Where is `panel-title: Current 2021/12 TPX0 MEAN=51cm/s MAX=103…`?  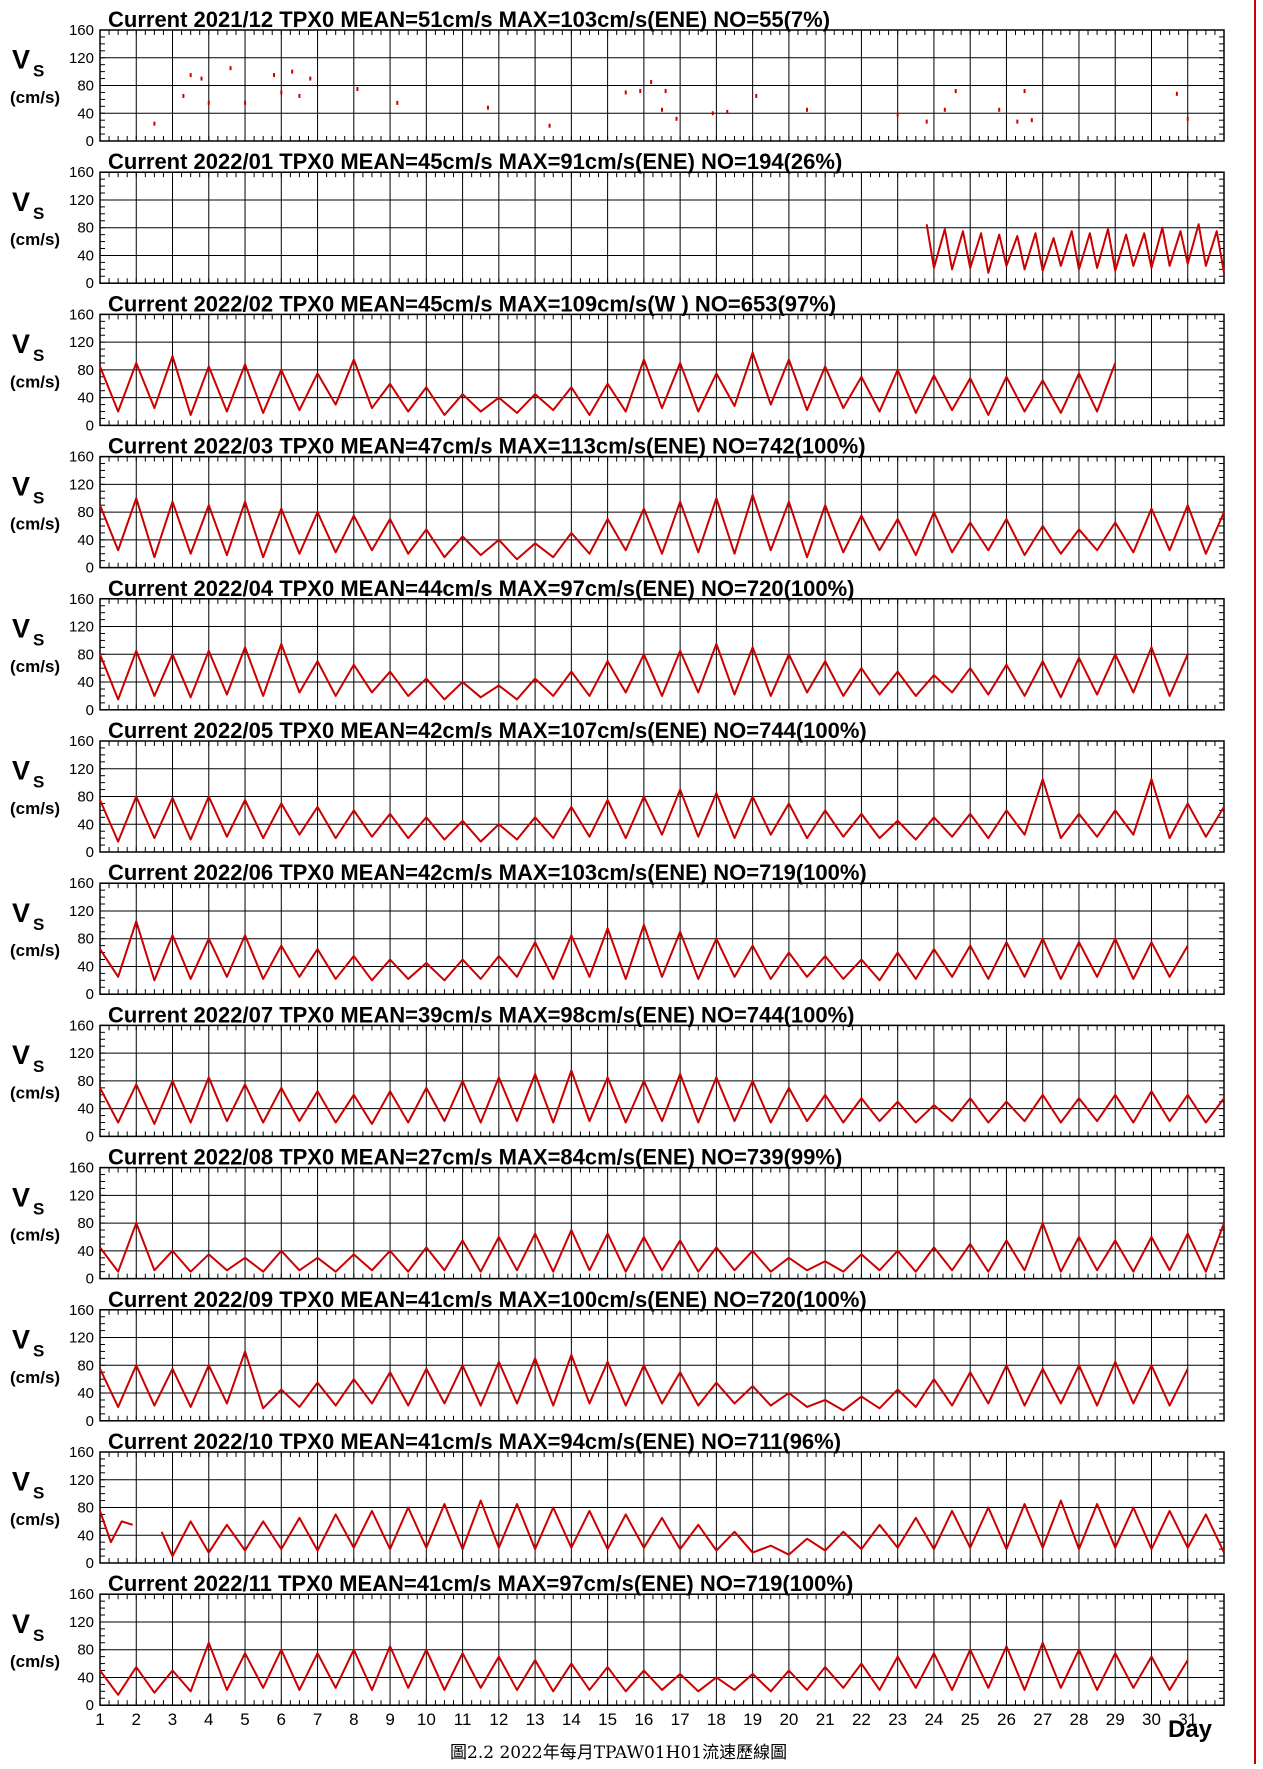 panel-title: Current 2021/12 TPX0 MEAN=51cm/s MAX=103… is located at coordinates (469, 19).